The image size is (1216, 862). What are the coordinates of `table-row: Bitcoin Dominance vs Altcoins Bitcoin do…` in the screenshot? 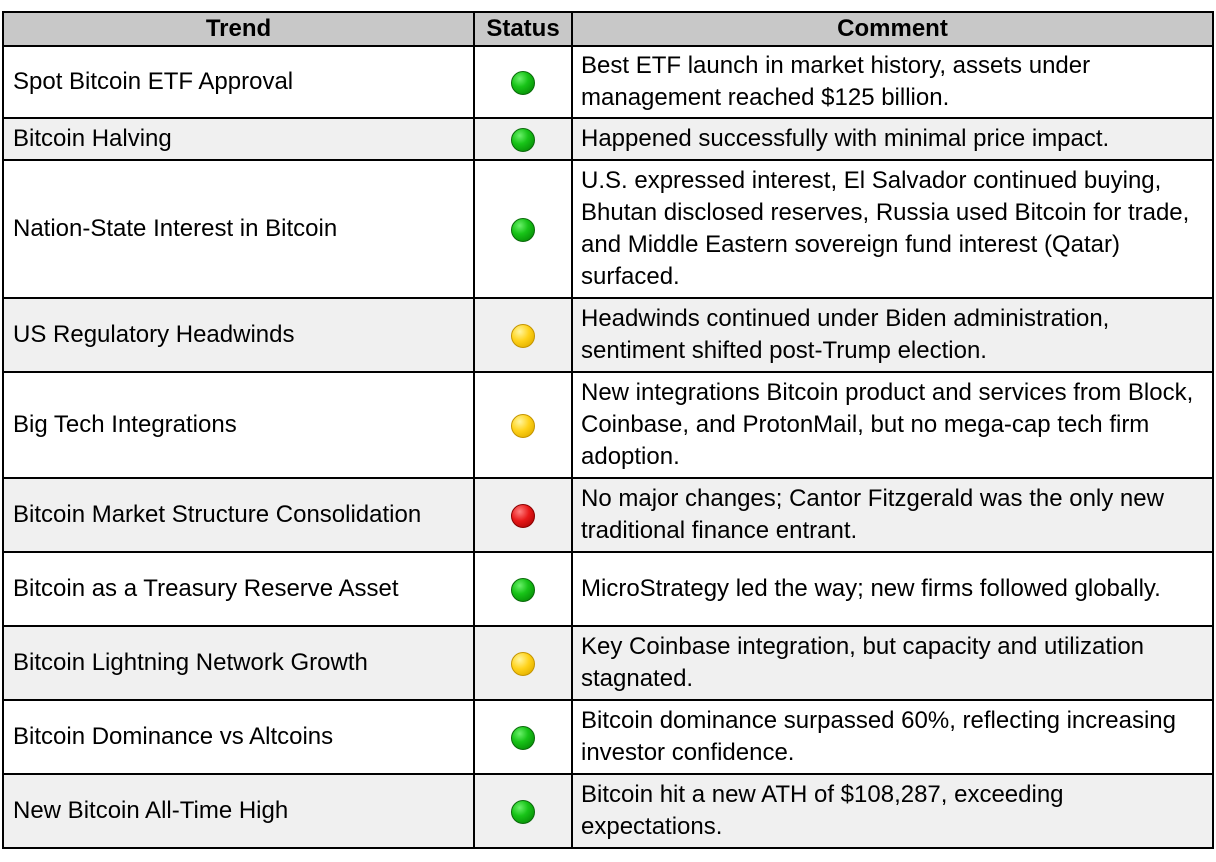 It's located at (608, 737).